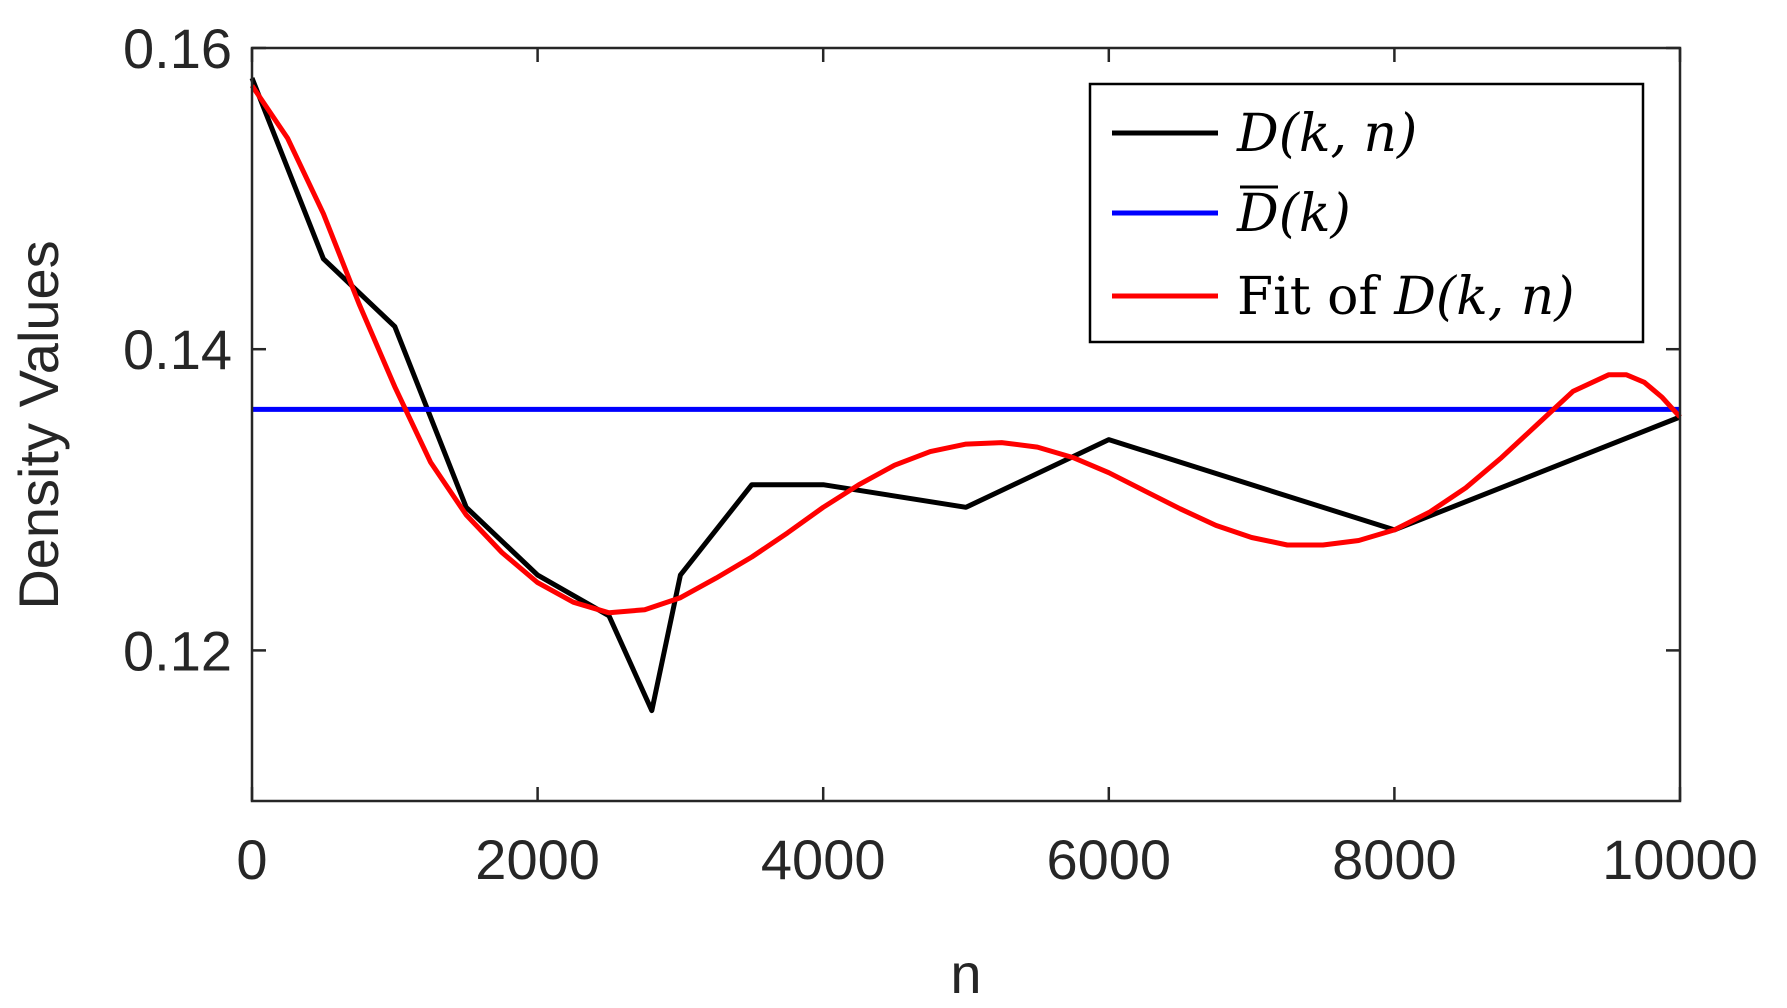 This screenshot has width=1787, height=1008. I want to click on y-tick-label: 0.12, so click(177, 650).